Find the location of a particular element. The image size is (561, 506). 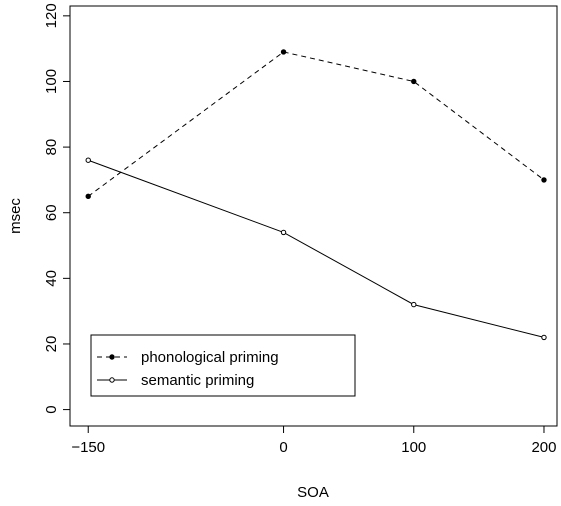

y-axis: 0 20 40 60 80 100 120 is located at coordinates (57, 208).